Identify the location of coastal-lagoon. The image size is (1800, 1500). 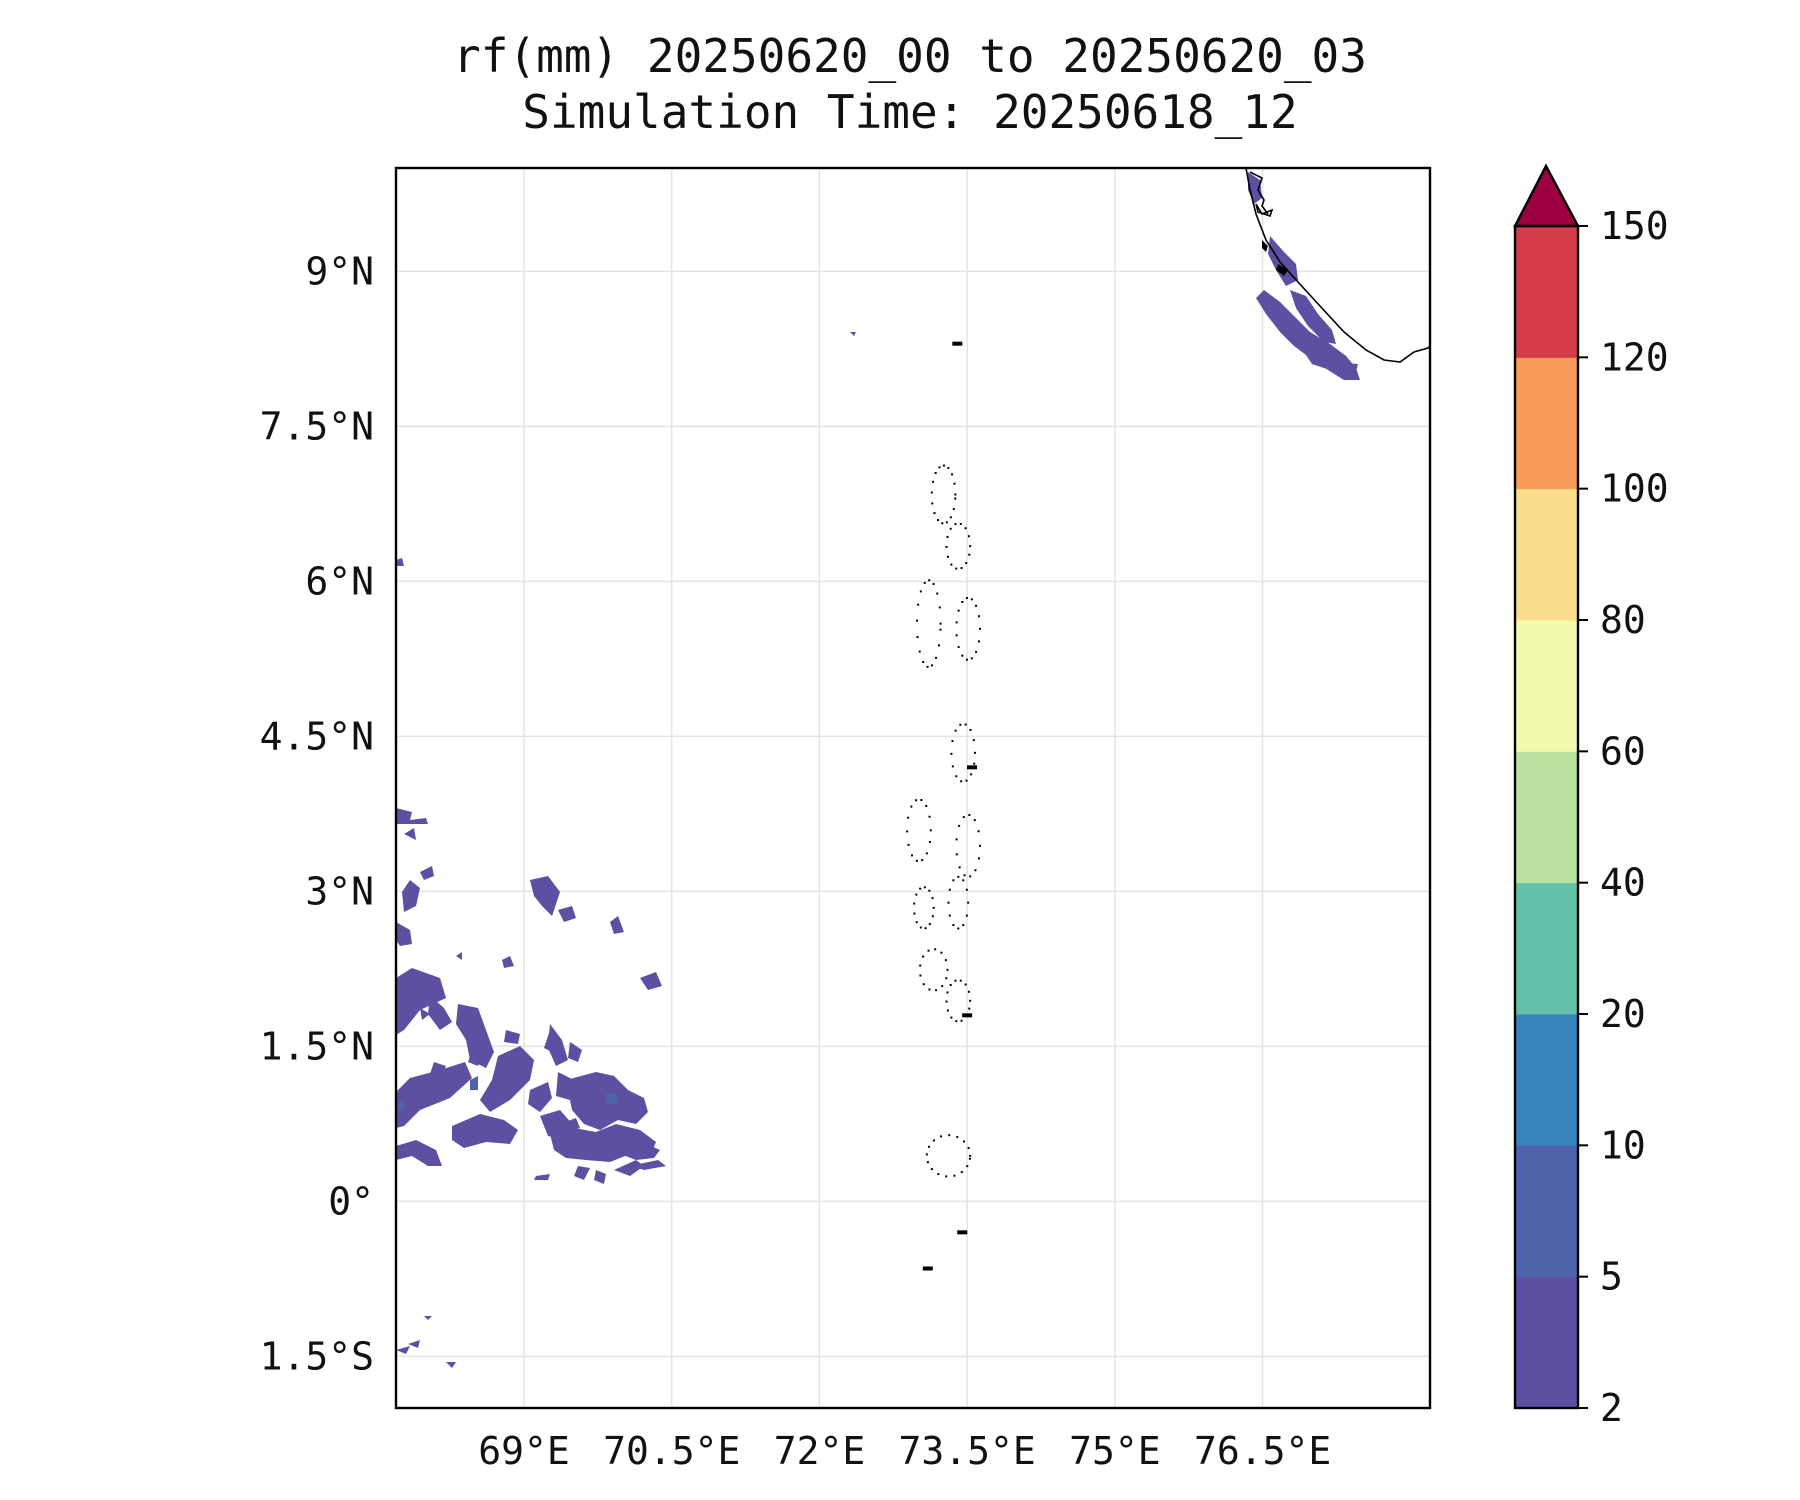
(1264, 210).